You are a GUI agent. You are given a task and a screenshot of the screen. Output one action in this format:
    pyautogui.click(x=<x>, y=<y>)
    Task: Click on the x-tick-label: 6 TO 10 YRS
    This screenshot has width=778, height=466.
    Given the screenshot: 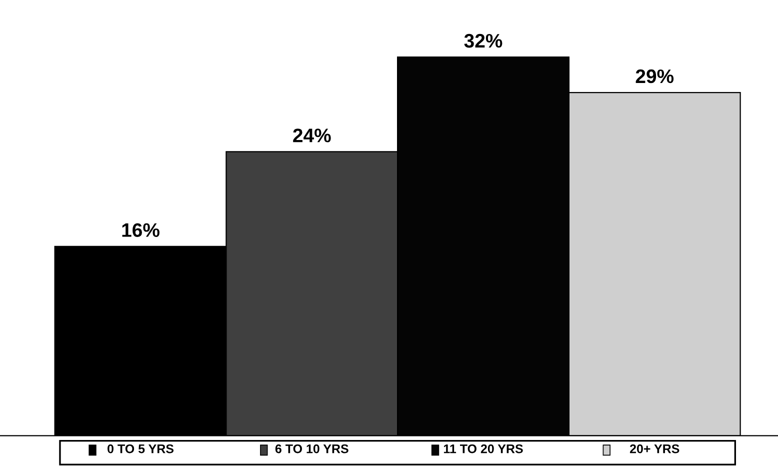 What is the action you would take?
    pyautogui.click(x=311, y=449)
    